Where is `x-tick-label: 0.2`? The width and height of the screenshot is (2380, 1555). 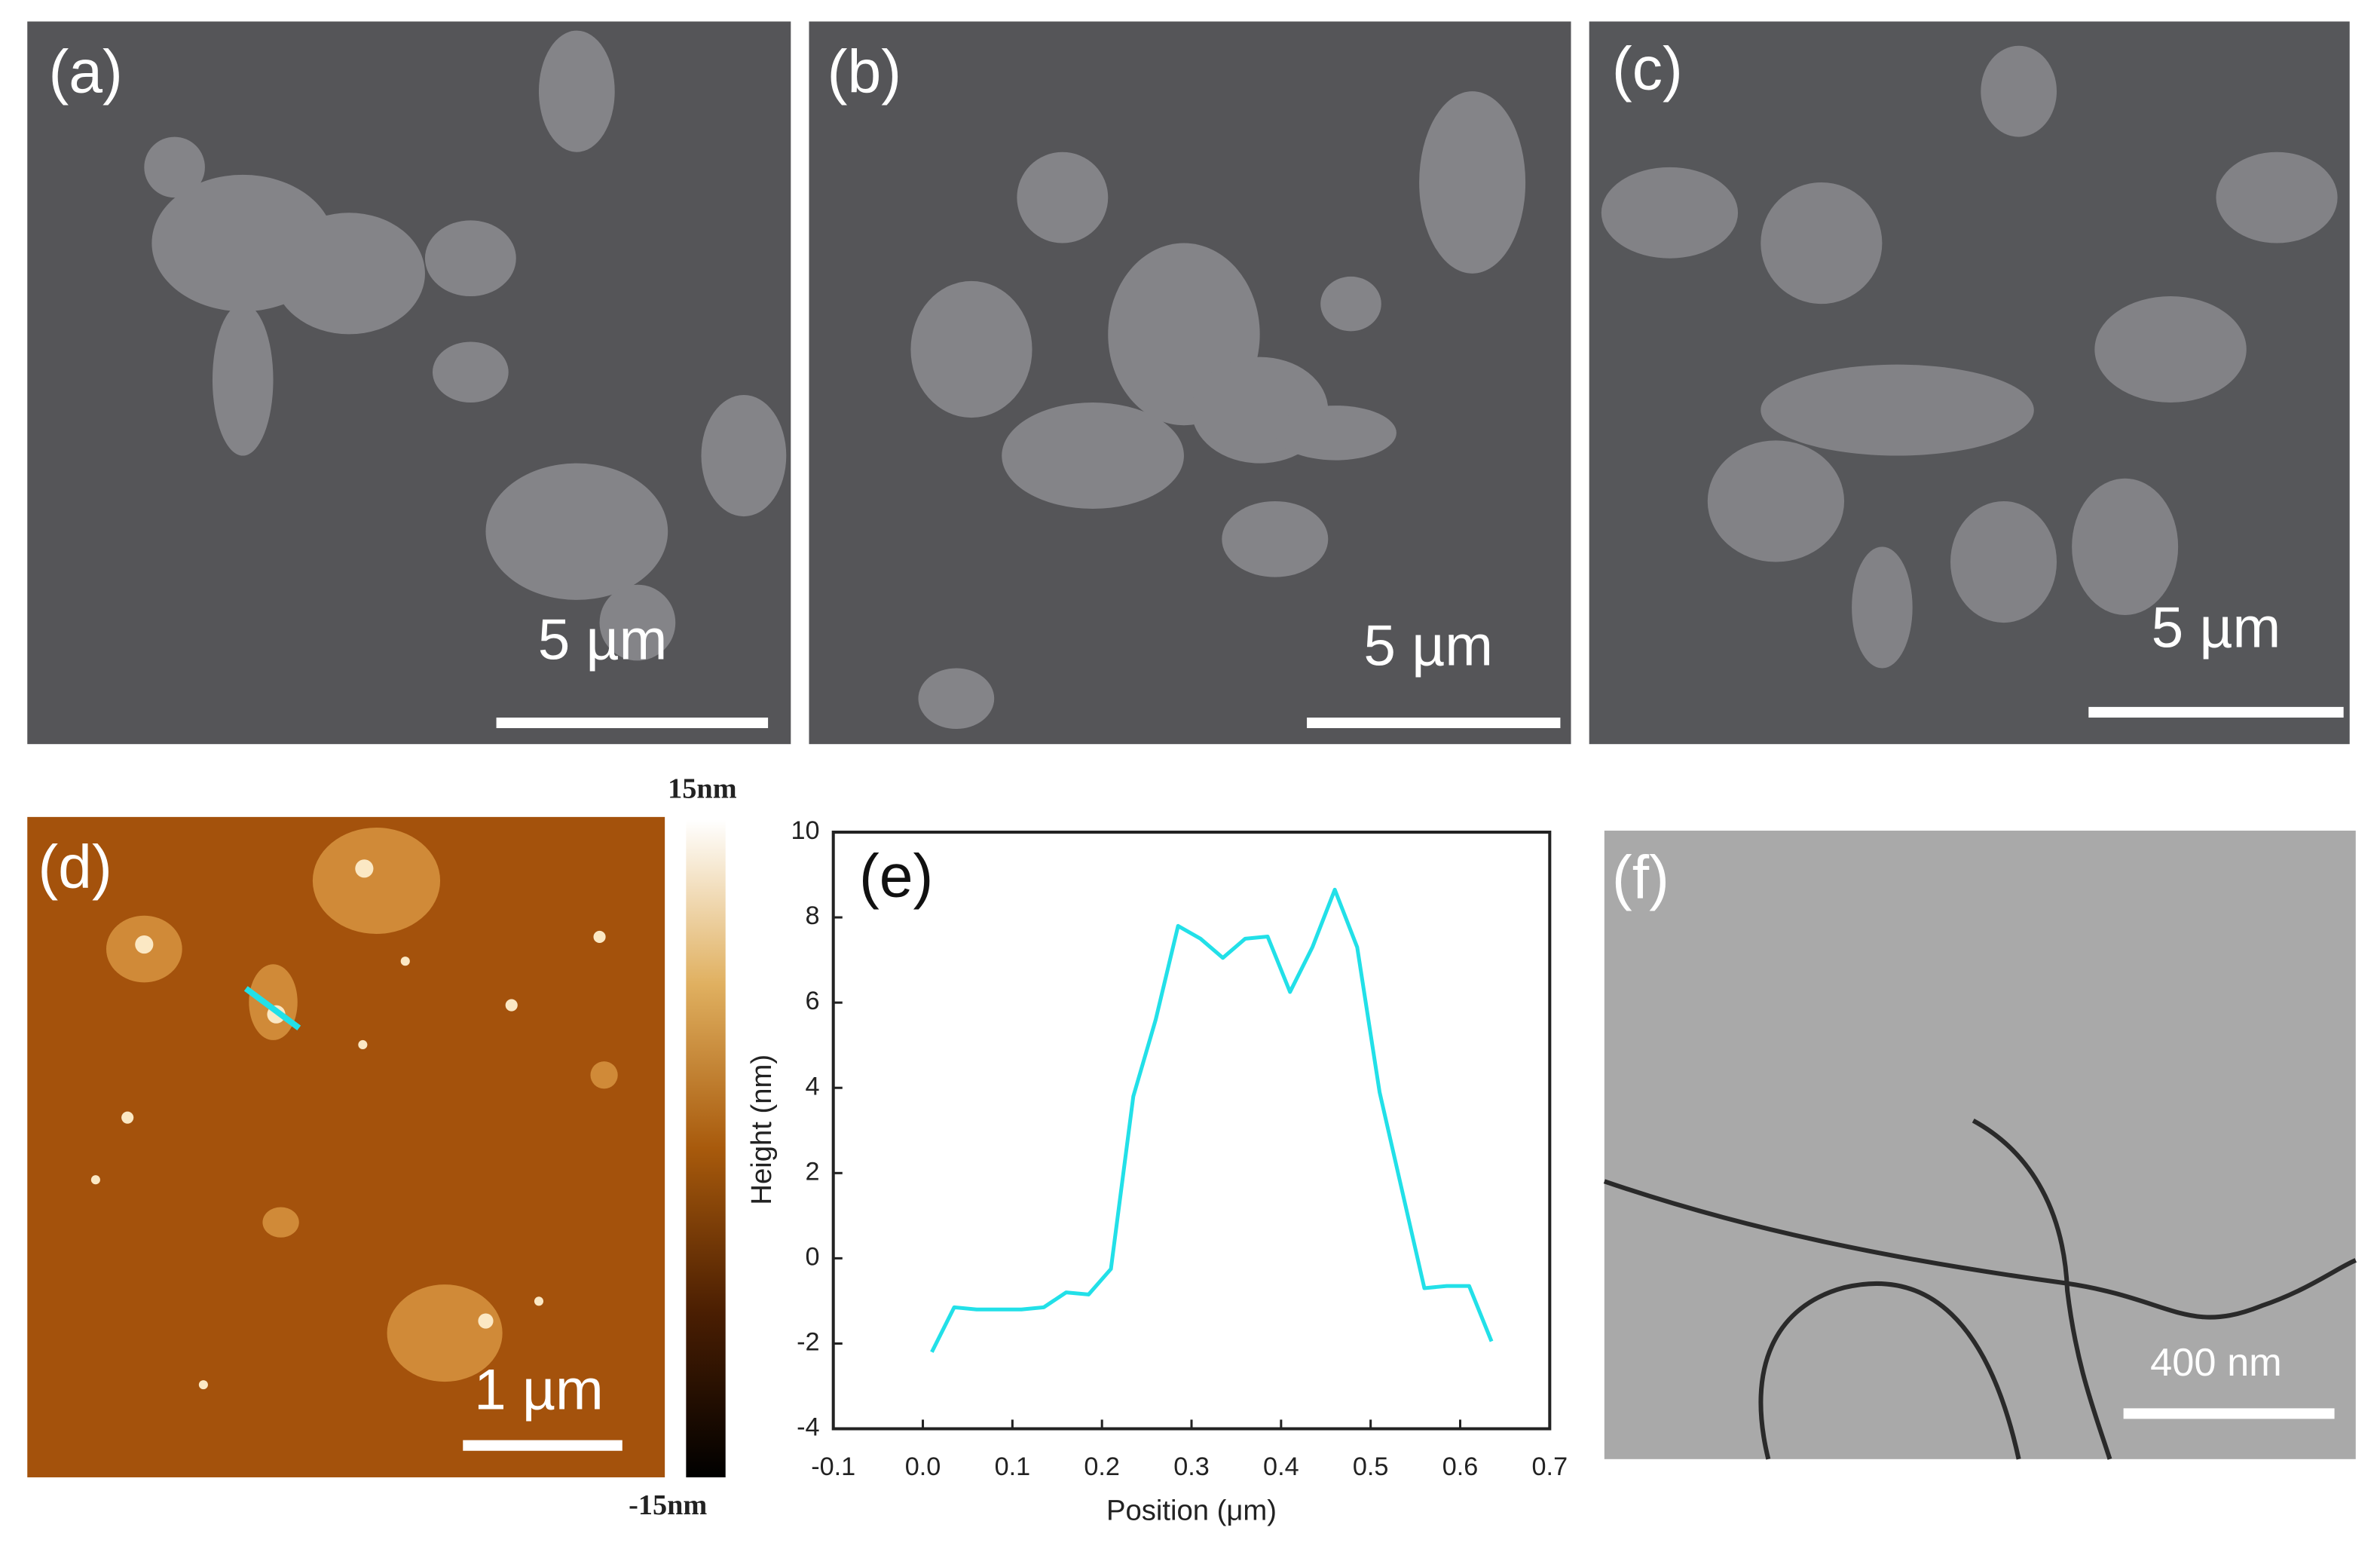 x-tick-label: 0.2 is located at coordinates (1102, 1466).